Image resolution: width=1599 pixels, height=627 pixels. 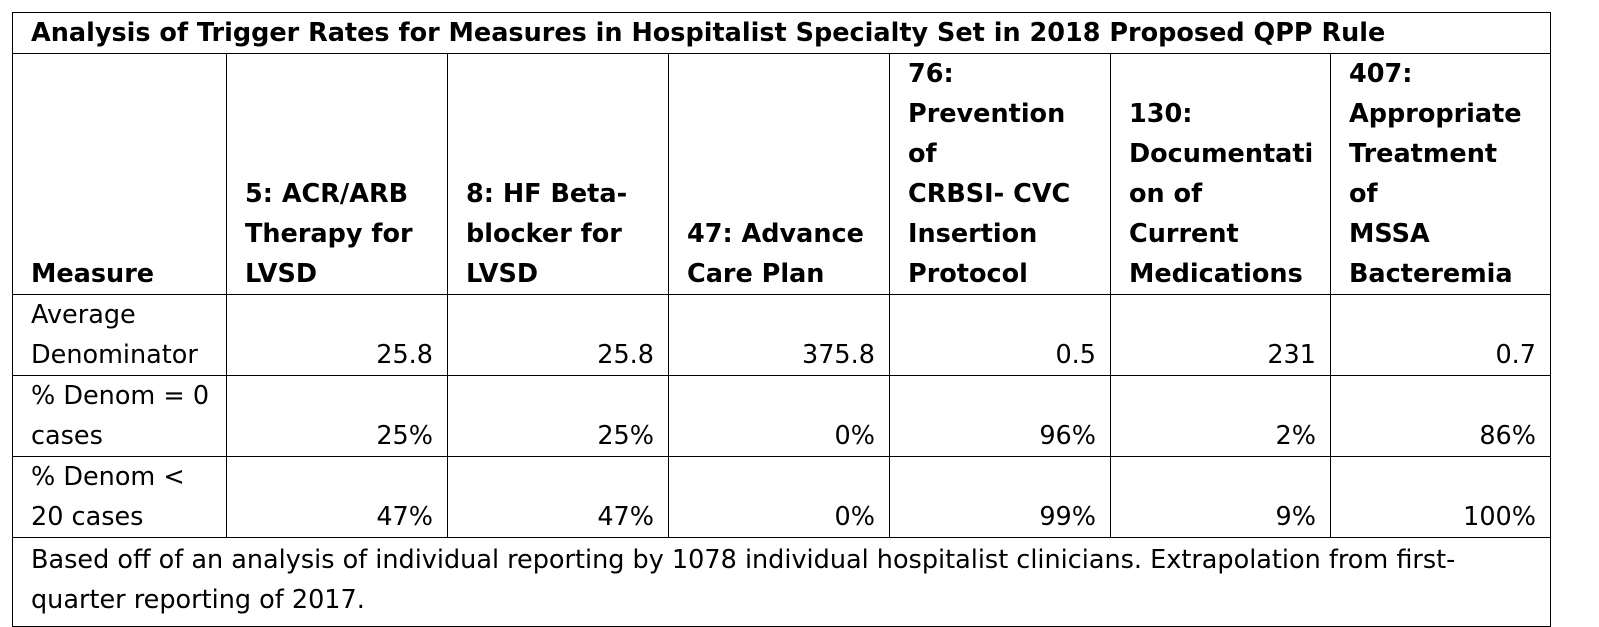 I want to click on table-cell: 86%, so click(x=1440, y=416).